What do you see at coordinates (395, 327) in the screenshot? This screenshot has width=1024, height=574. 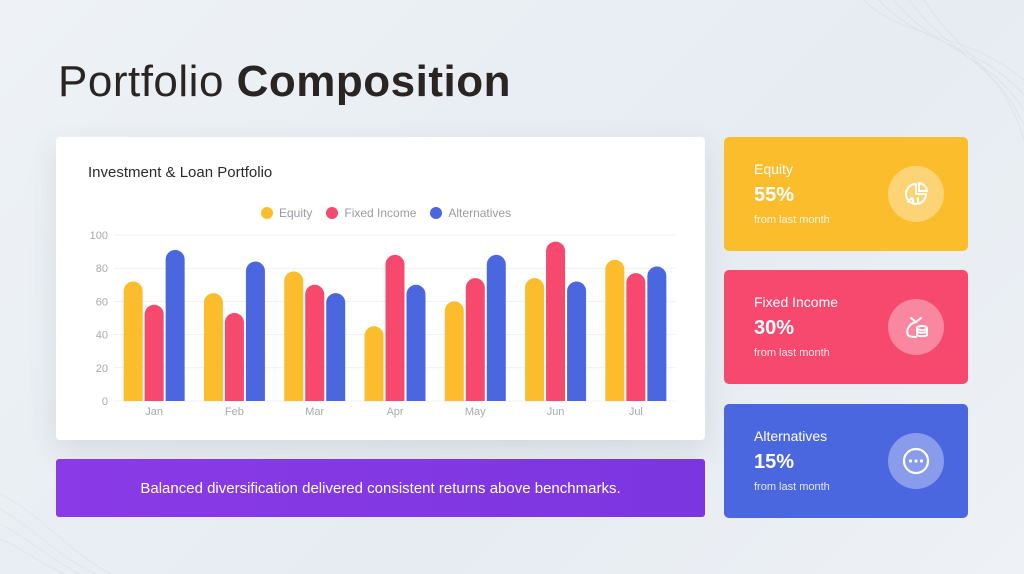 I see `bar-fixed-income-apr` at bounding box center [395, 327].